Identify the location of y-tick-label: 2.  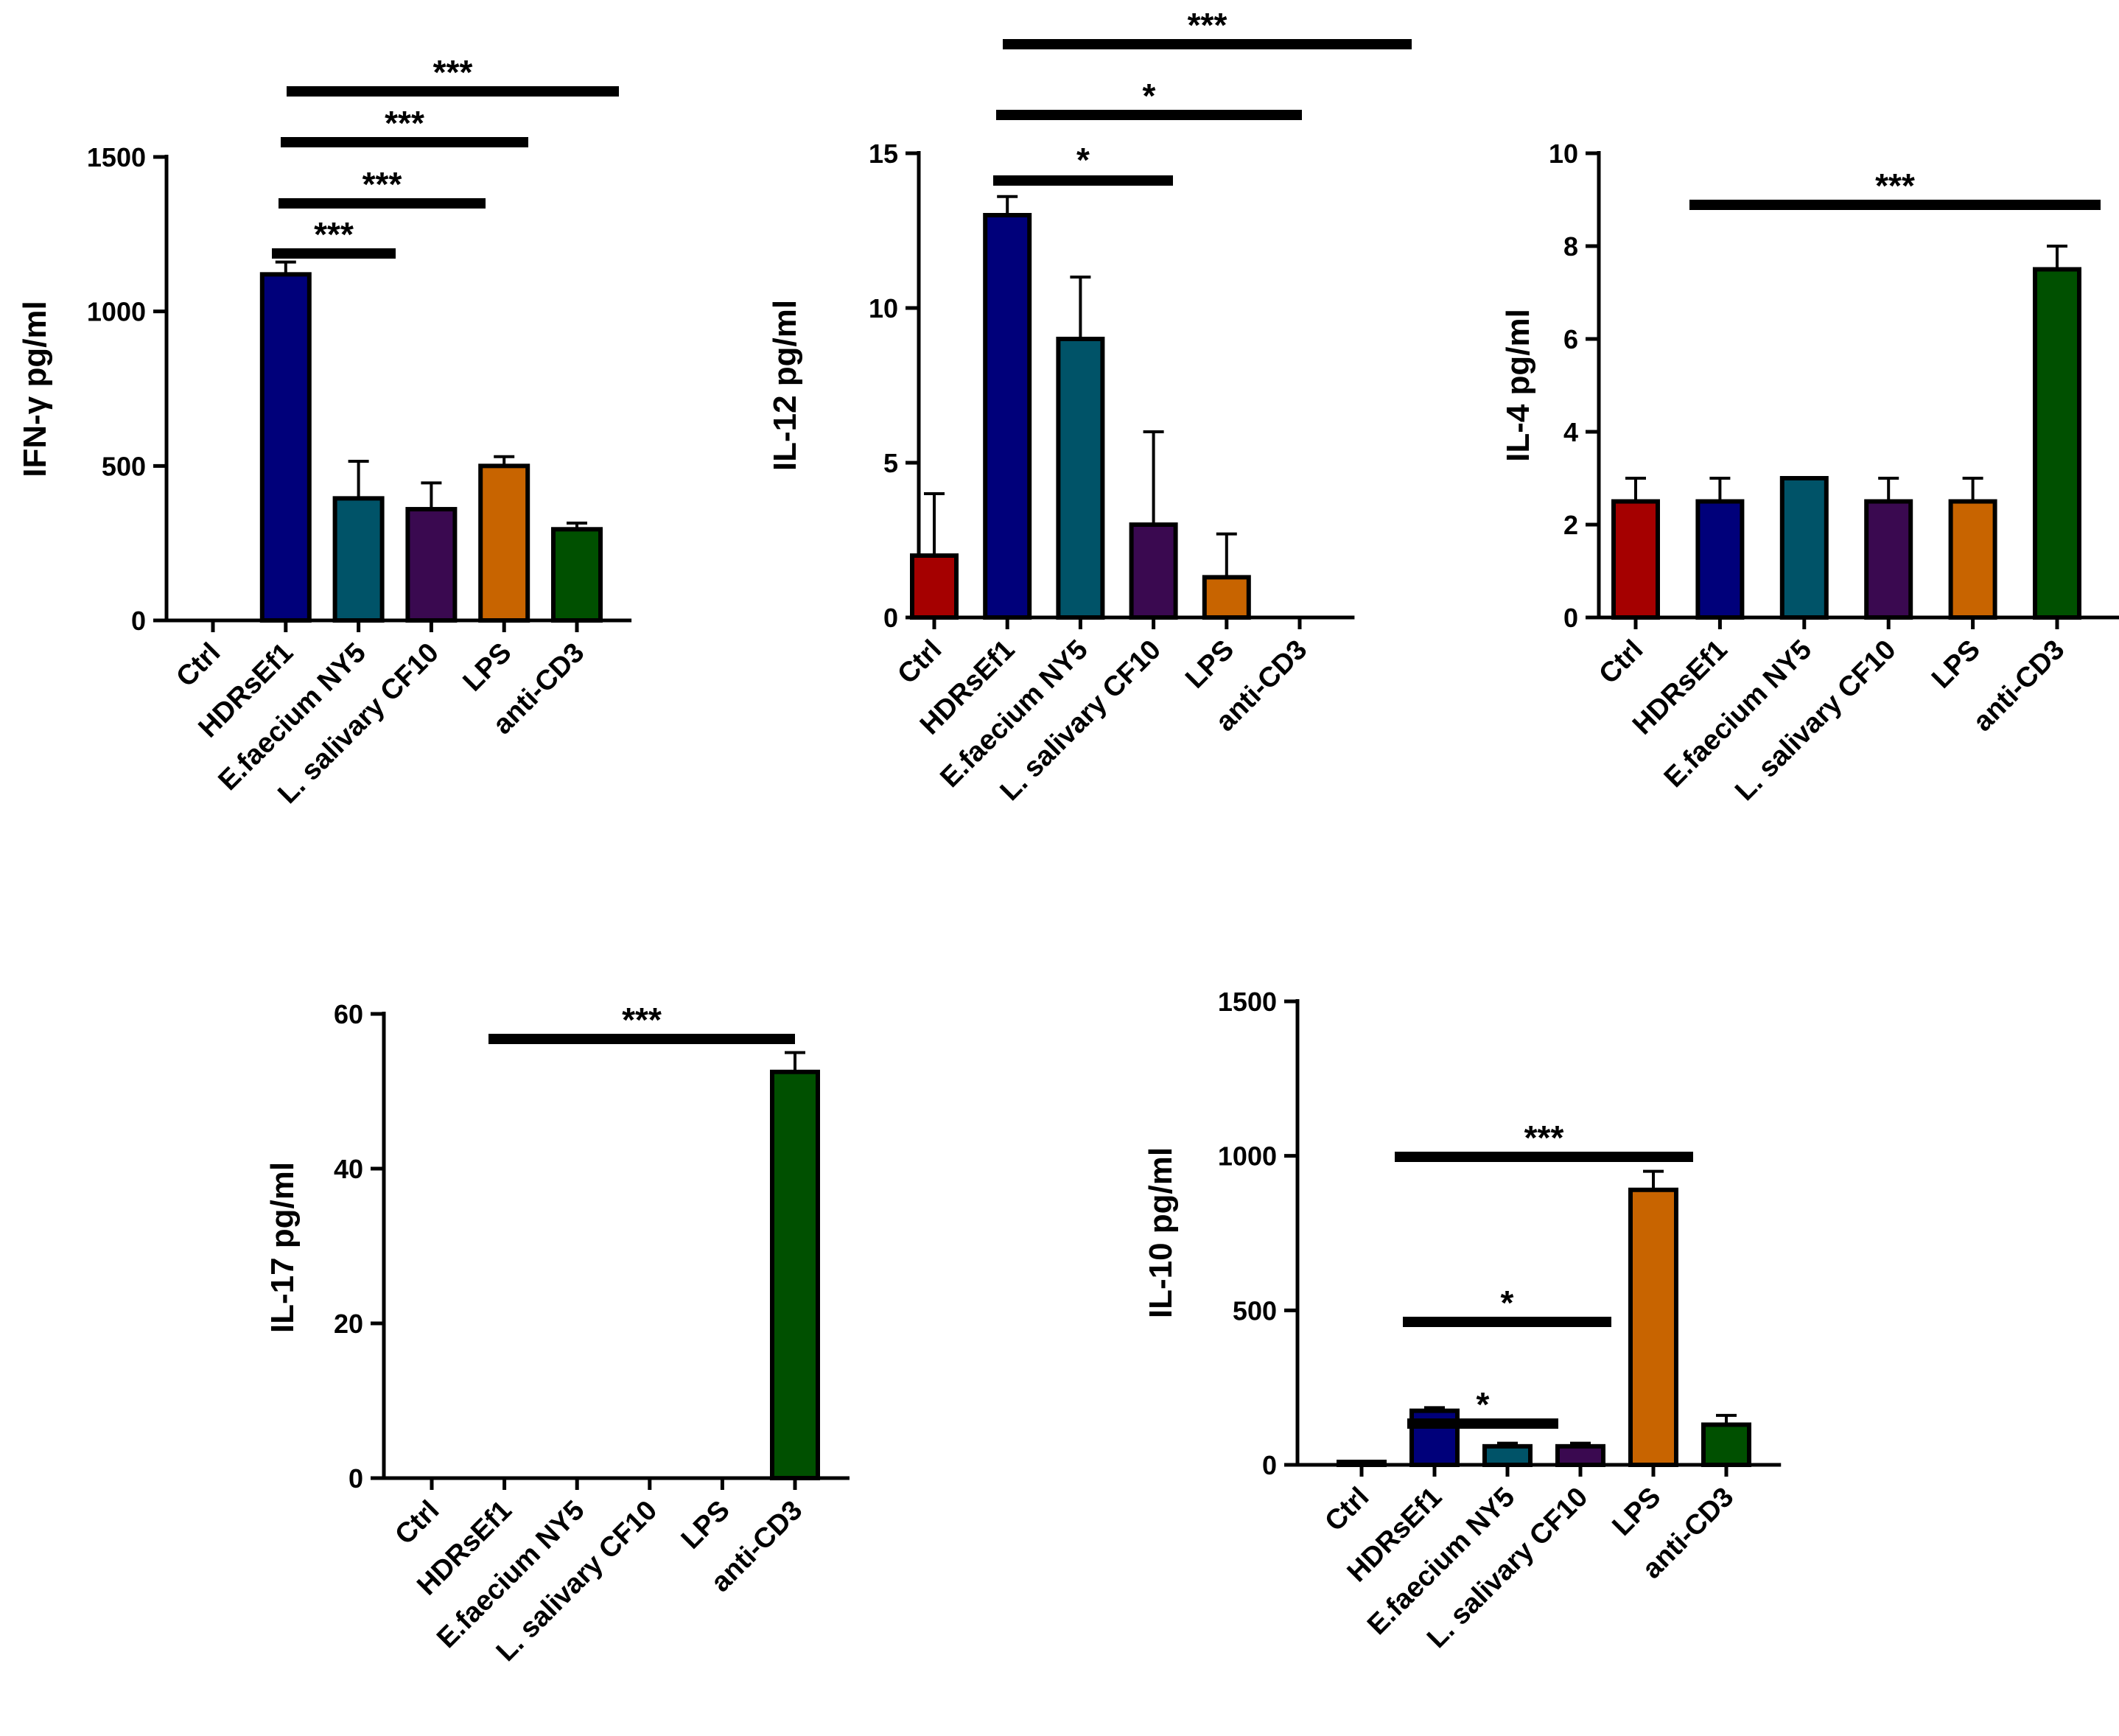
(1570, 525).